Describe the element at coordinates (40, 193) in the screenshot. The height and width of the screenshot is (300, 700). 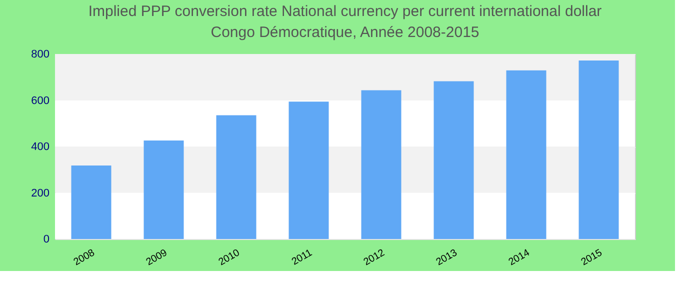
I see `y-tick-label: 200` at that location.